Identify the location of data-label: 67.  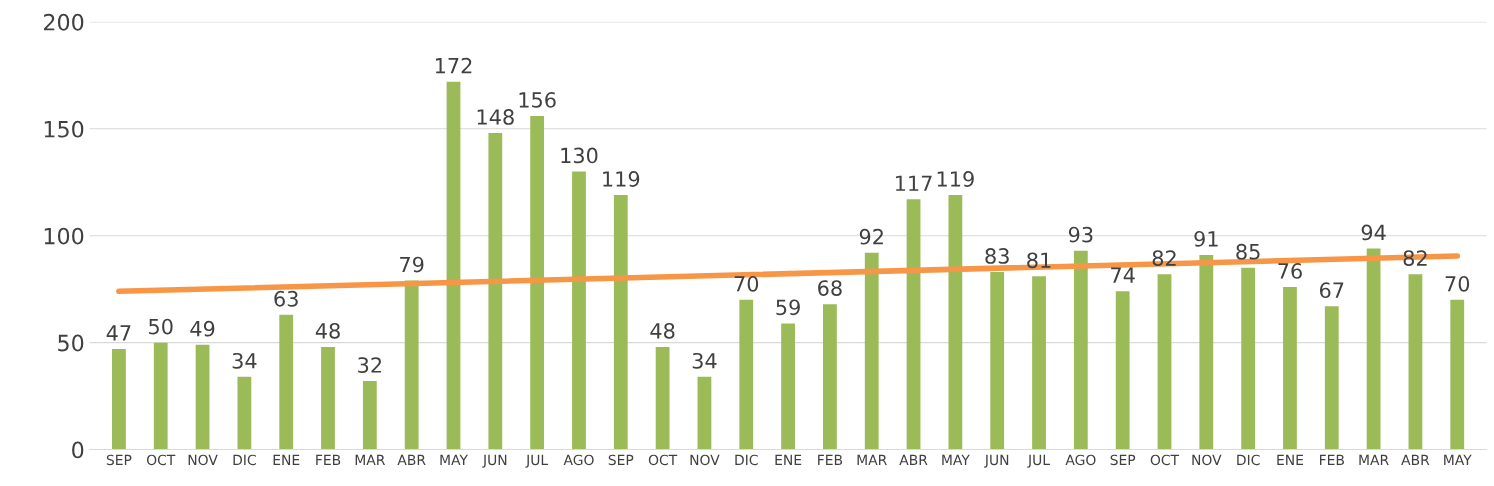
(1331, 290).